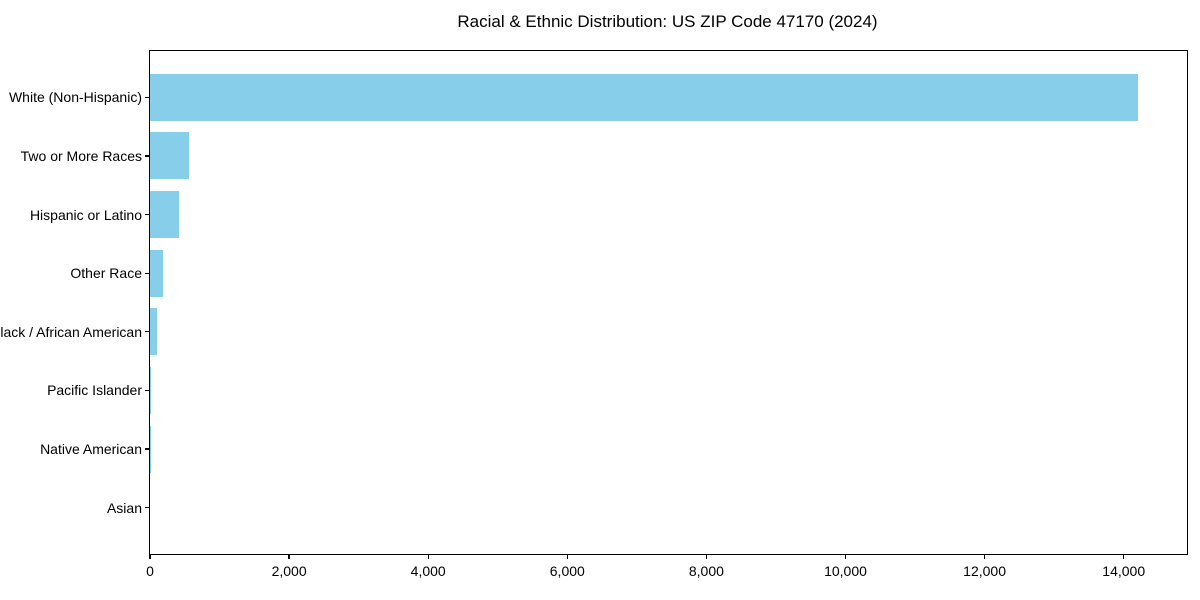 The width and height of the screenshot is (1200, 600). Describe the element at coordinates (156, 273) in the screenshot. I see `bar-other-race` at that location.